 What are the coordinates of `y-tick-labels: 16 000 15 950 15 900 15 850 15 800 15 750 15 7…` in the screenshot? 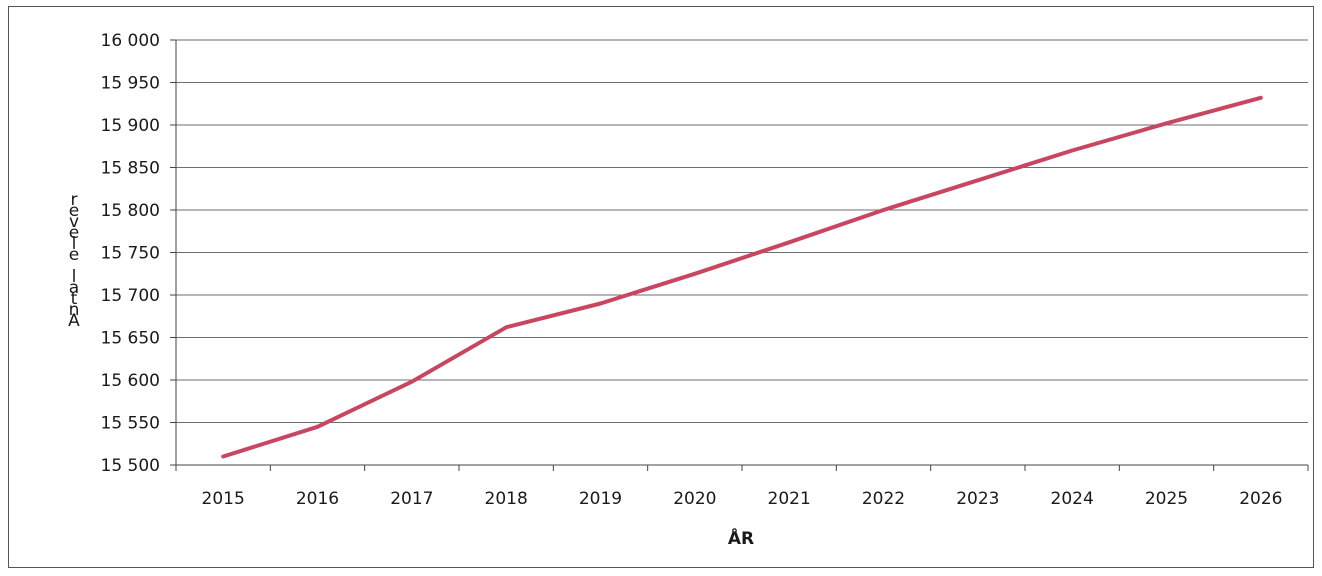 It's located at (130, 253).